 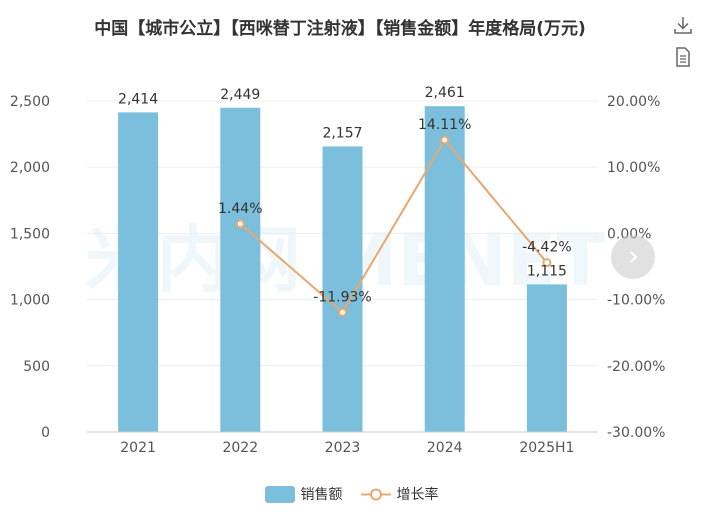 I want to click on legend-label-sales: 销售额, so click(x=321, y=495).